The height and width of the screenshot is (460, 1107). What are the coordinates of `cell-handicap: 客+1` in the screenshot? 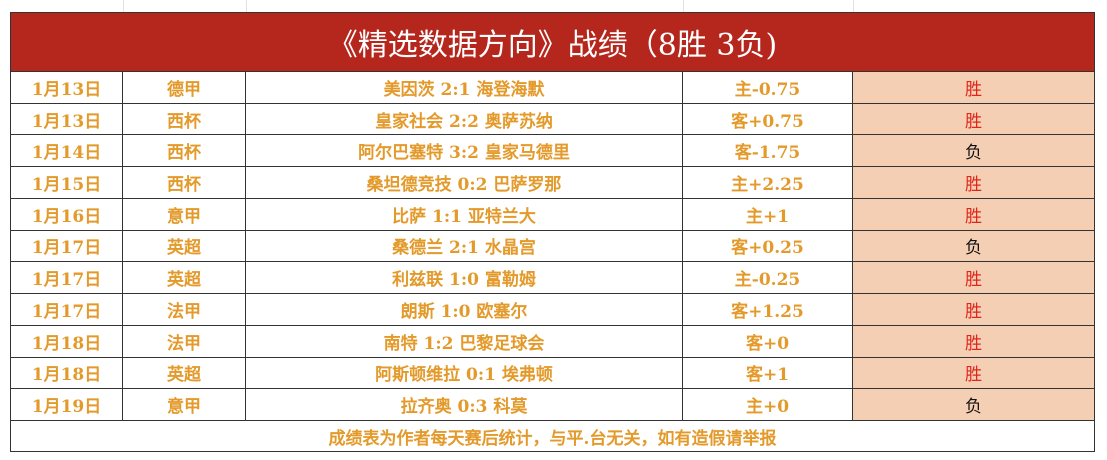 It's located at (768, 373).